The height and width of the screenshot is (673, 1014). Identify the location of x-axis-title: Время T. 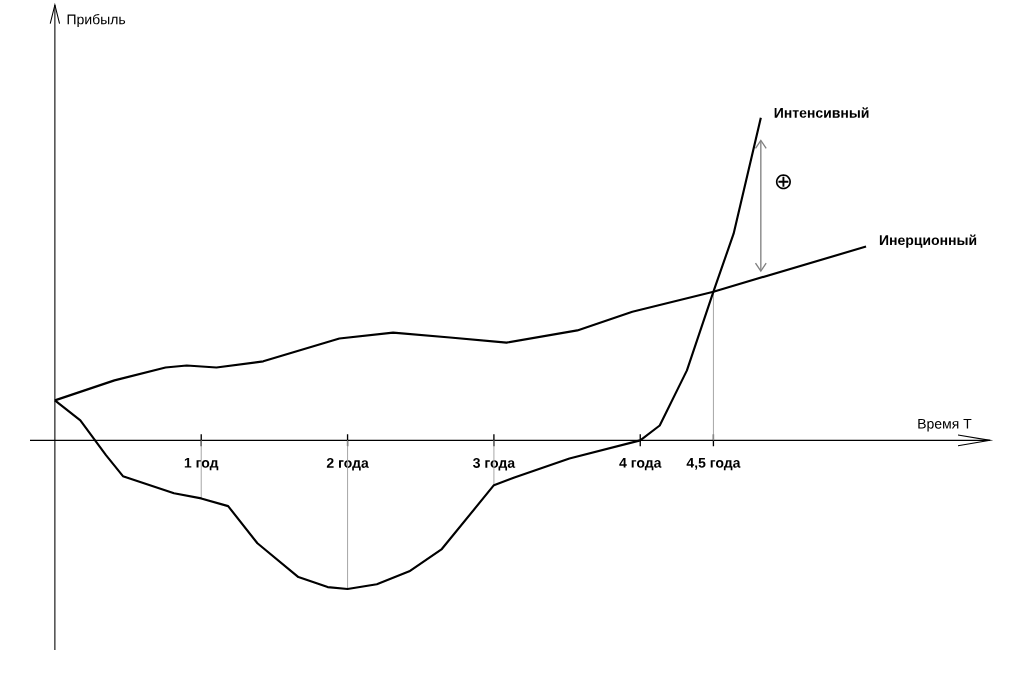
(945, 425).